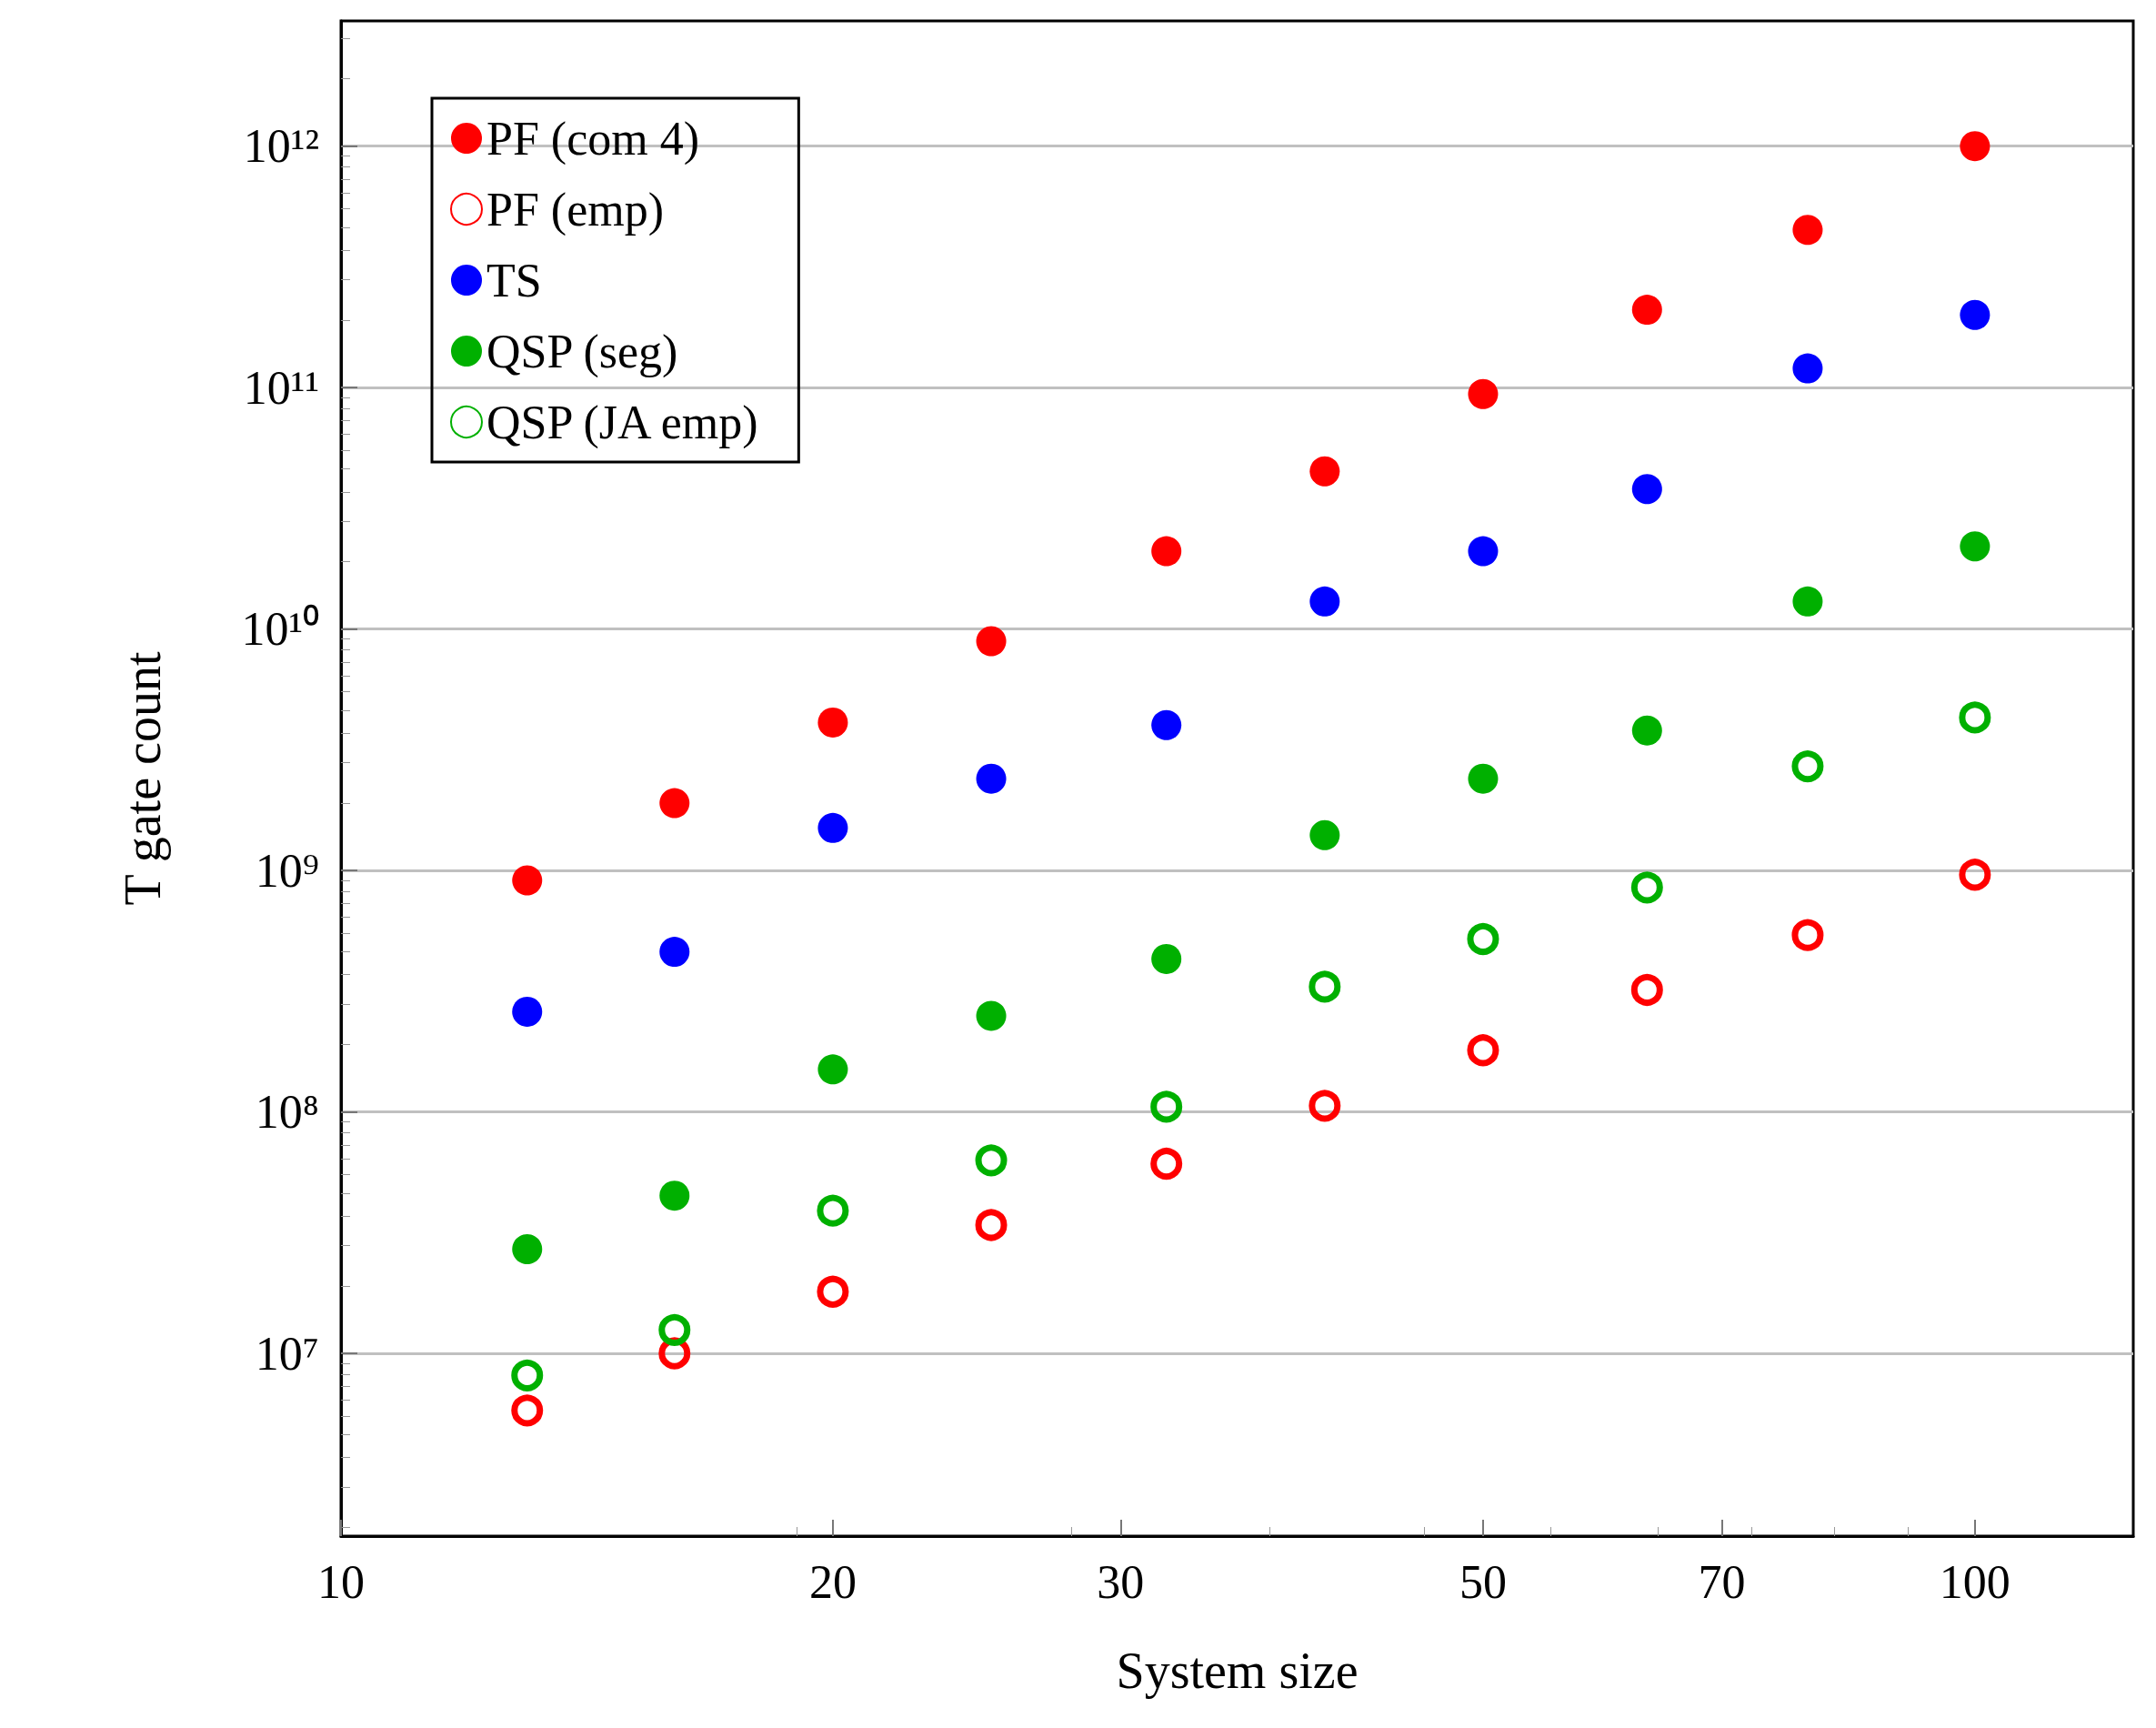  Describe the element at coordinates (1121, 1581) in the screenshot. I see `x-tick-label: 30` at that location.